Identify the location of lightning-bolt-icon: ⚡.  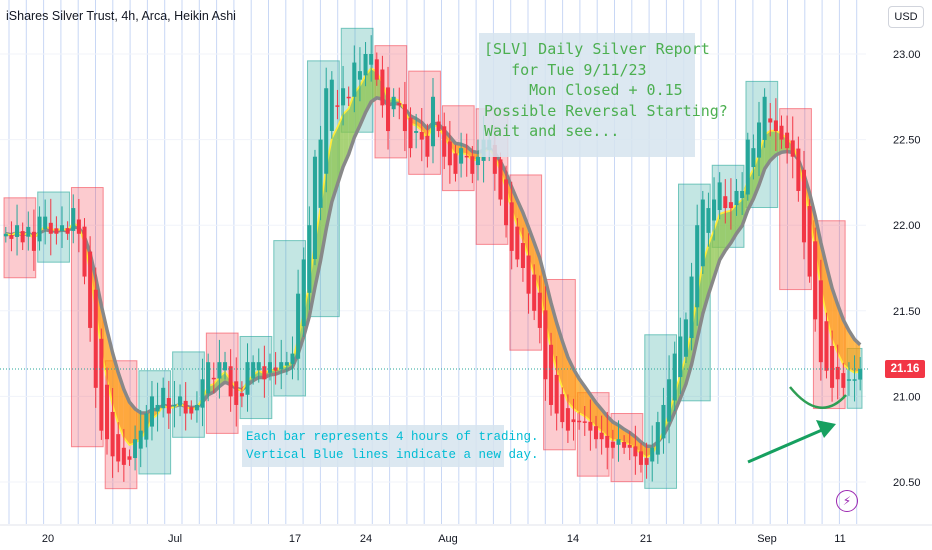
(847, 501).